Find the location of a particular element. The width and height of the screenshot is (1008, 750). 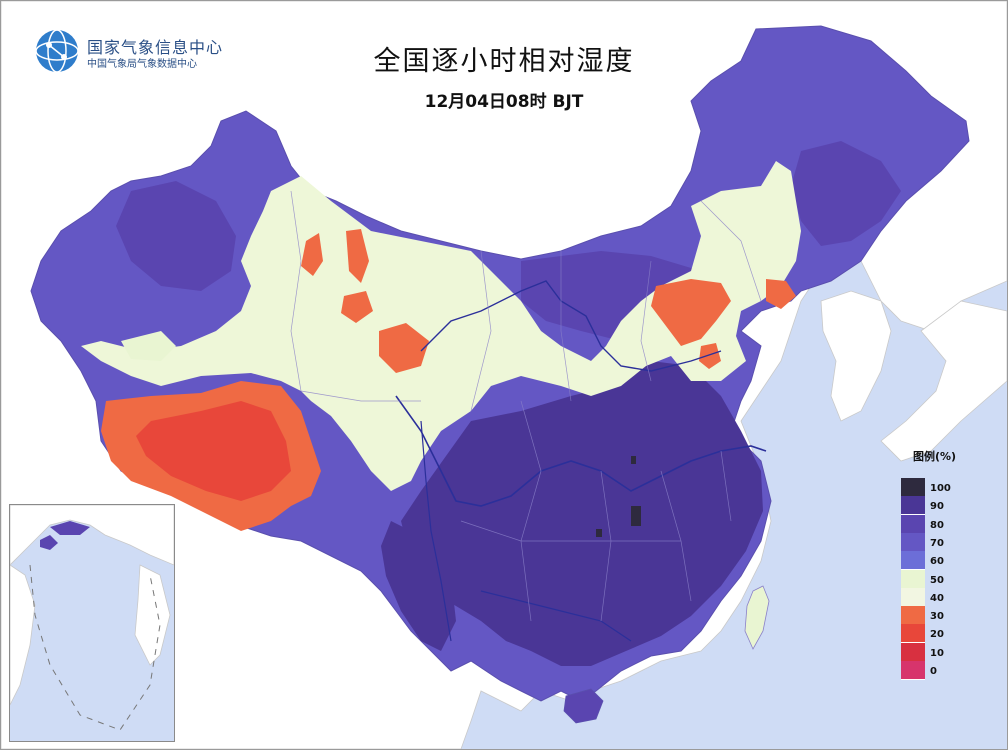

legend-item: 50 is located at coordinates (939, 579).